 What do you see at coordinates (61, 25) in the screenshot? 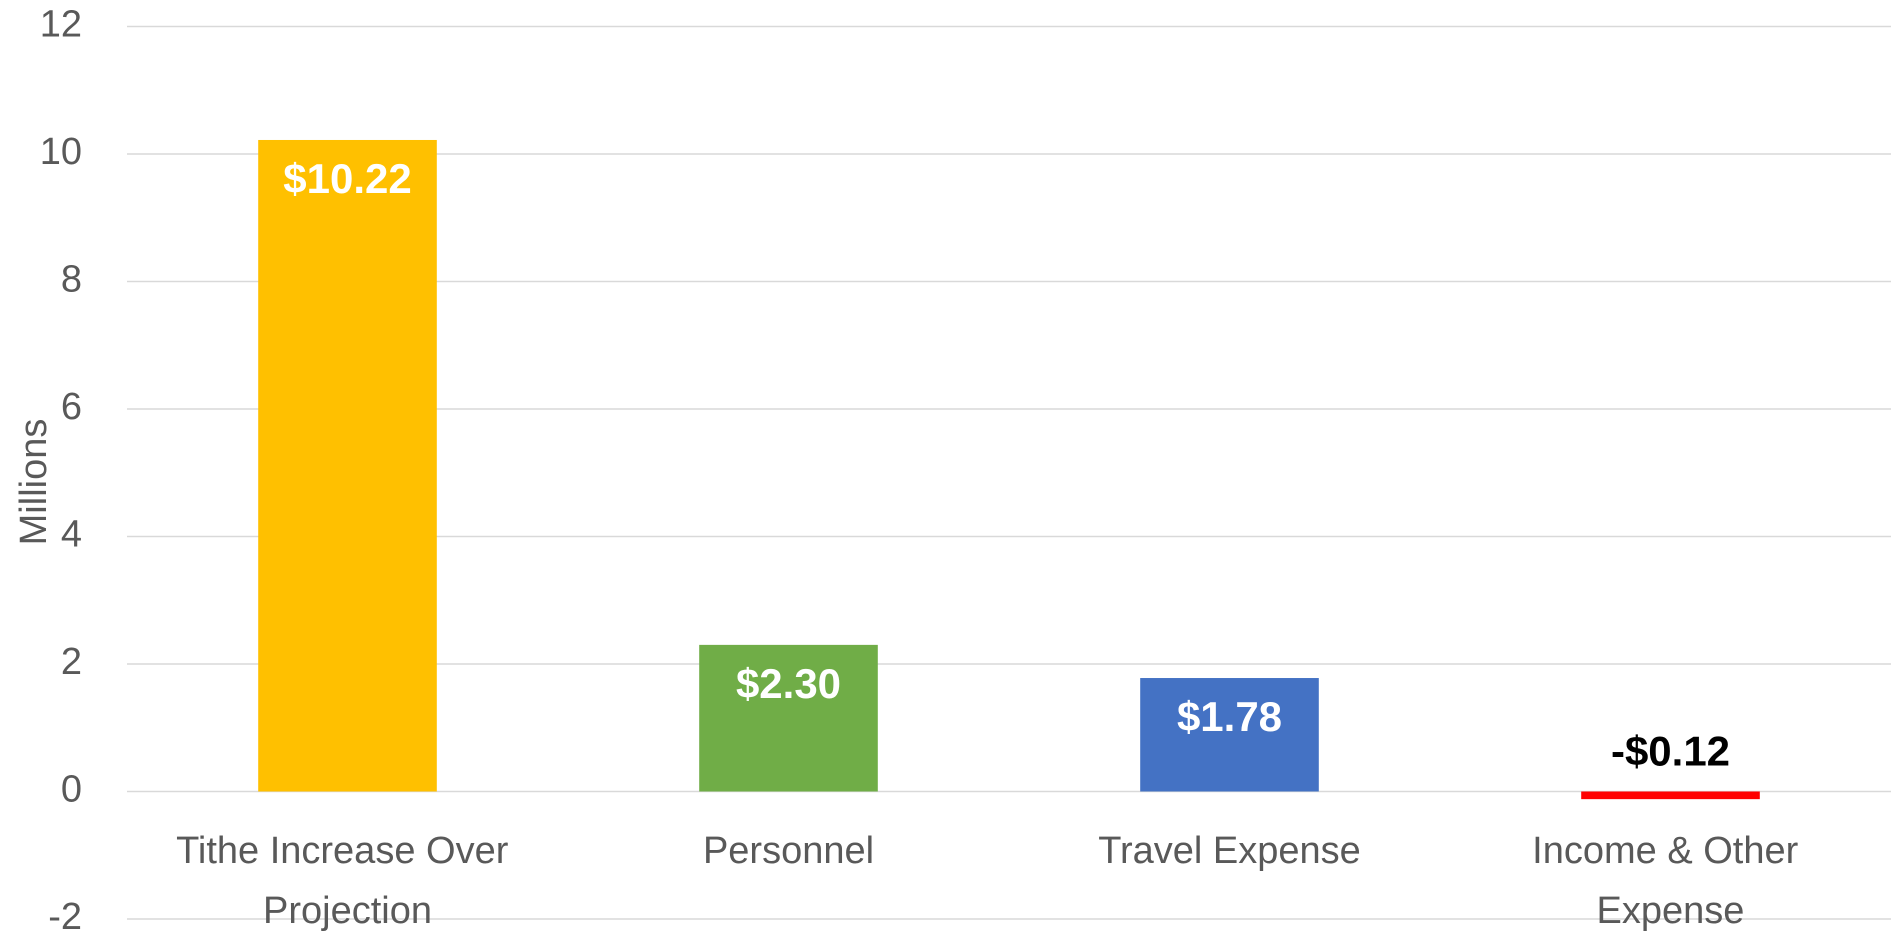
I see `y-tick-label: 12` at bounding box center [61, 25].